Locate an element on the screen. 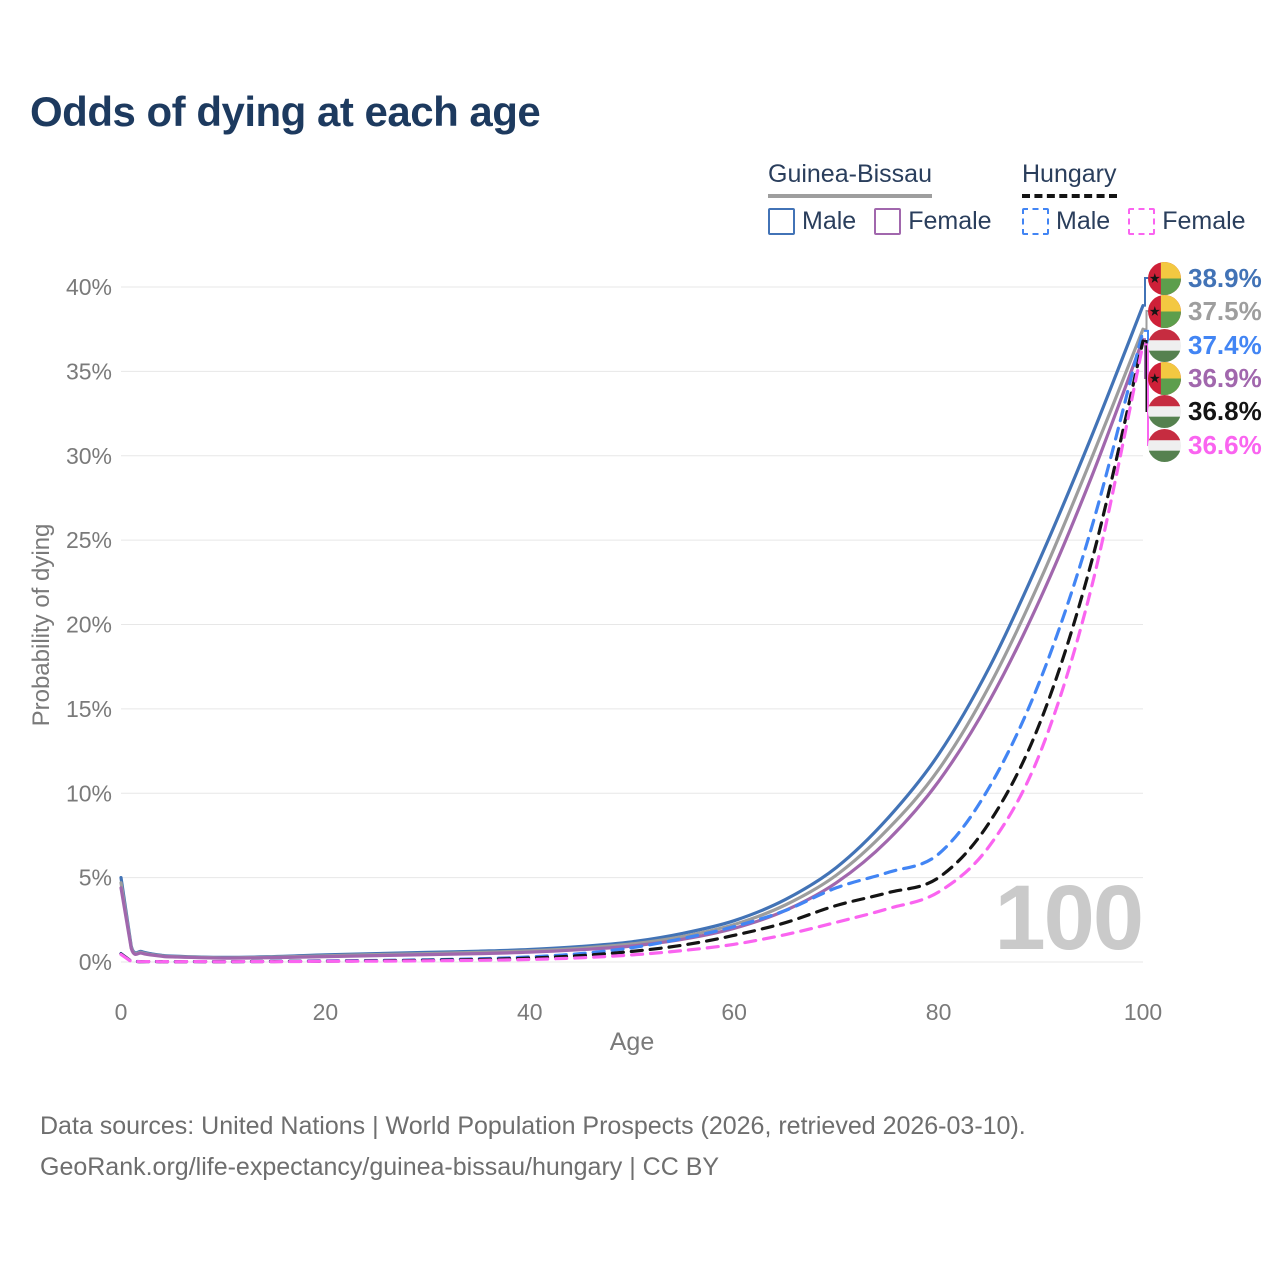 Image resolution: width=1280 pixels, height=1280 pixels. legend-item-guinea-bissau-female: Female is located at coordinates (933, 221).